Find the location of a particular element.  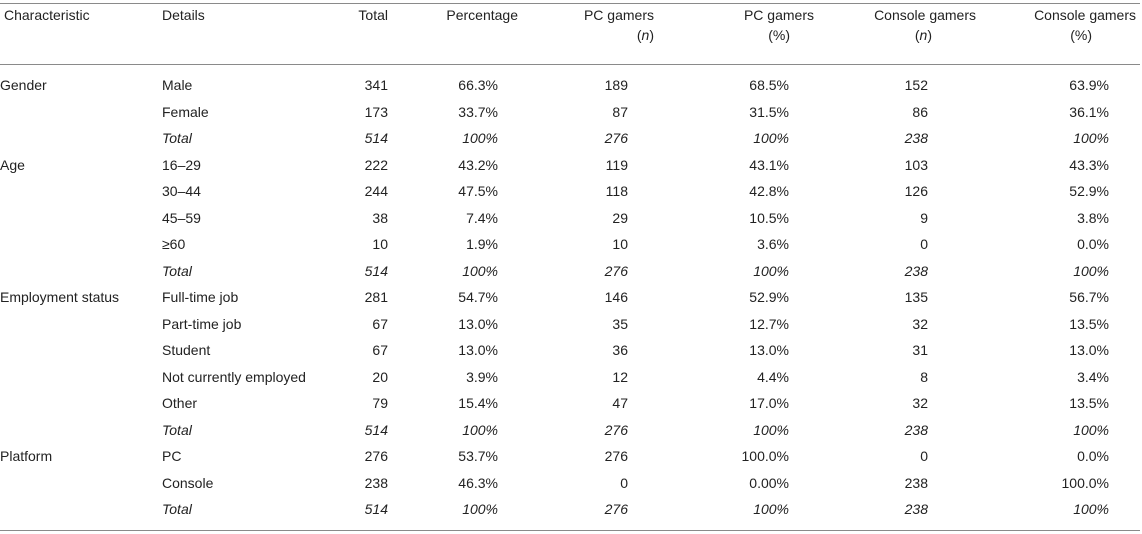

table-row: 30–44 244 47.5% 118 42.8% 126 52.9% is located at coordinates (570, 191).